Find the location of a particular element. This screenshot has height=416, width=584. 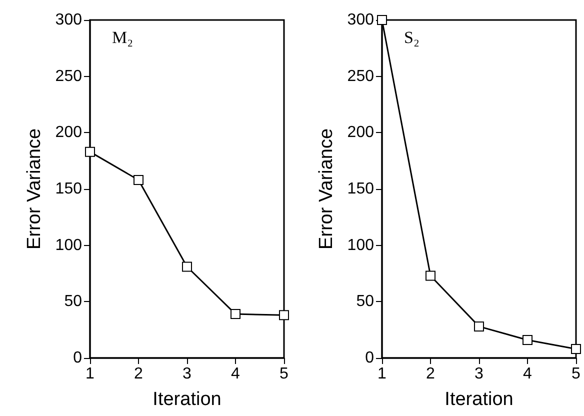

text: M₂ is located at coordinates (123, 37).